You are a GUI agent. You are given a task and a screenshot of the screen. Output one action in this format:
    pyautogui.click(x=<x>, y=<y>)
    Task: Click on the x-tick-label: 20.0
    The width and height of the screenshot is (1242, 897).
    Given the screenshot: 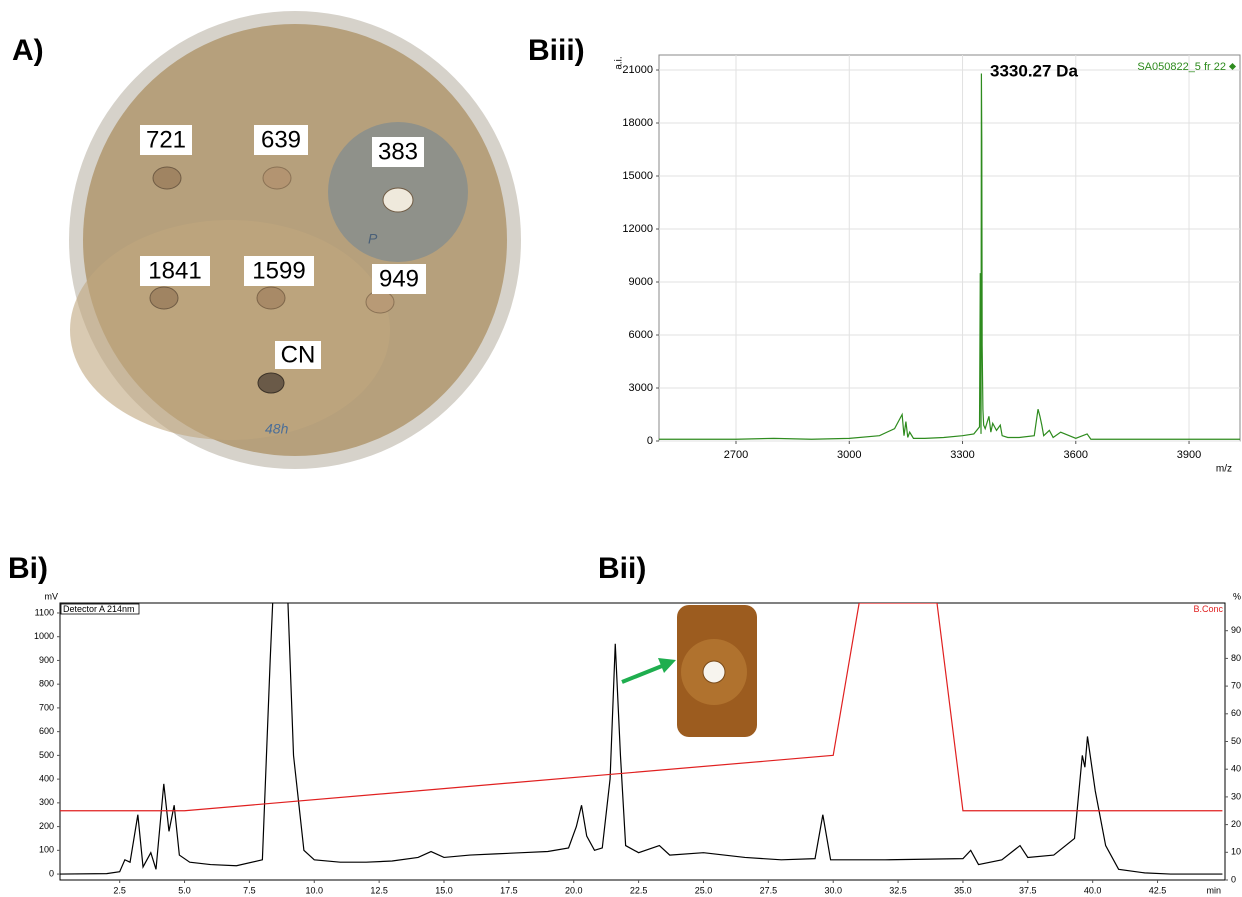 What is the action you would take?
    pyautogui.click(x=574, y=890)
    